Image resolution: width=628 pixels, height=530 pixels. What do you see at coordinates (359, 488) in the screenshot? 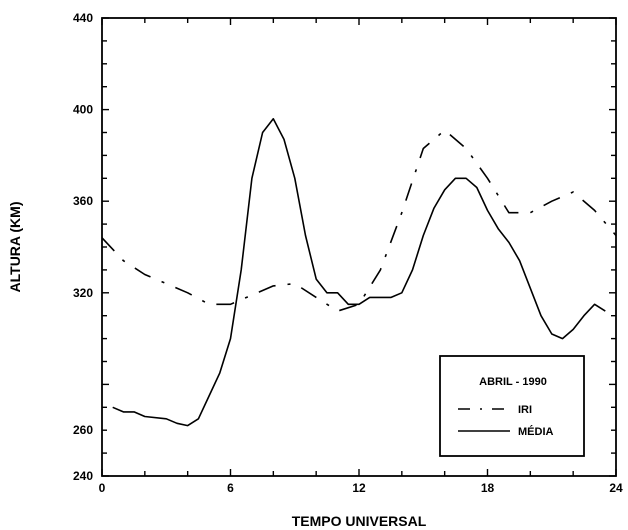
I see `x-tick-label: 12` at bounding box center [359, 488].